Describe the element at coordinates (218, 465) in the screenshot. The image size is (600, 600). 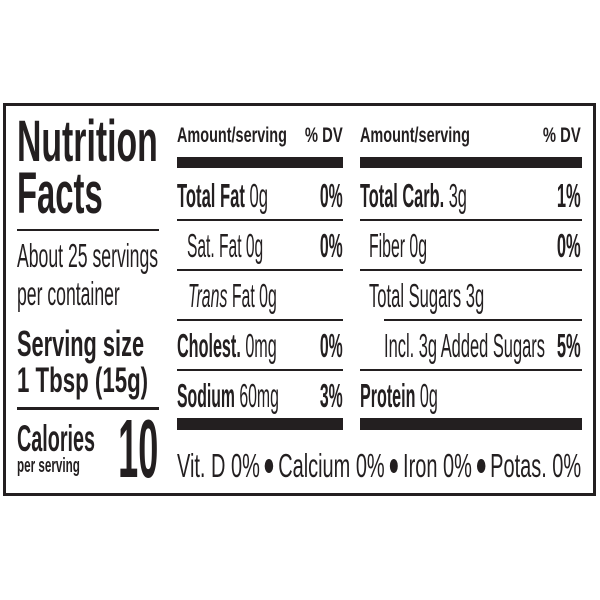
I see `vitamin-d: Vit. D 0%` at that location.